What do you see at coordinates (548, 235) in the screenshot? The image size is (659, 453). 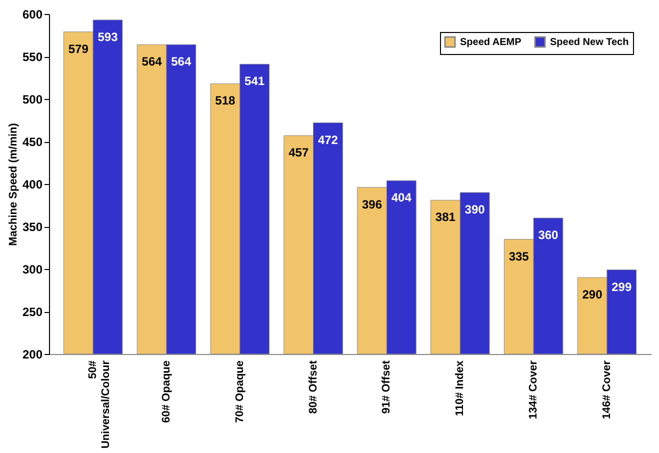 I see `data-label: 360` at bounding box center [548, 235].